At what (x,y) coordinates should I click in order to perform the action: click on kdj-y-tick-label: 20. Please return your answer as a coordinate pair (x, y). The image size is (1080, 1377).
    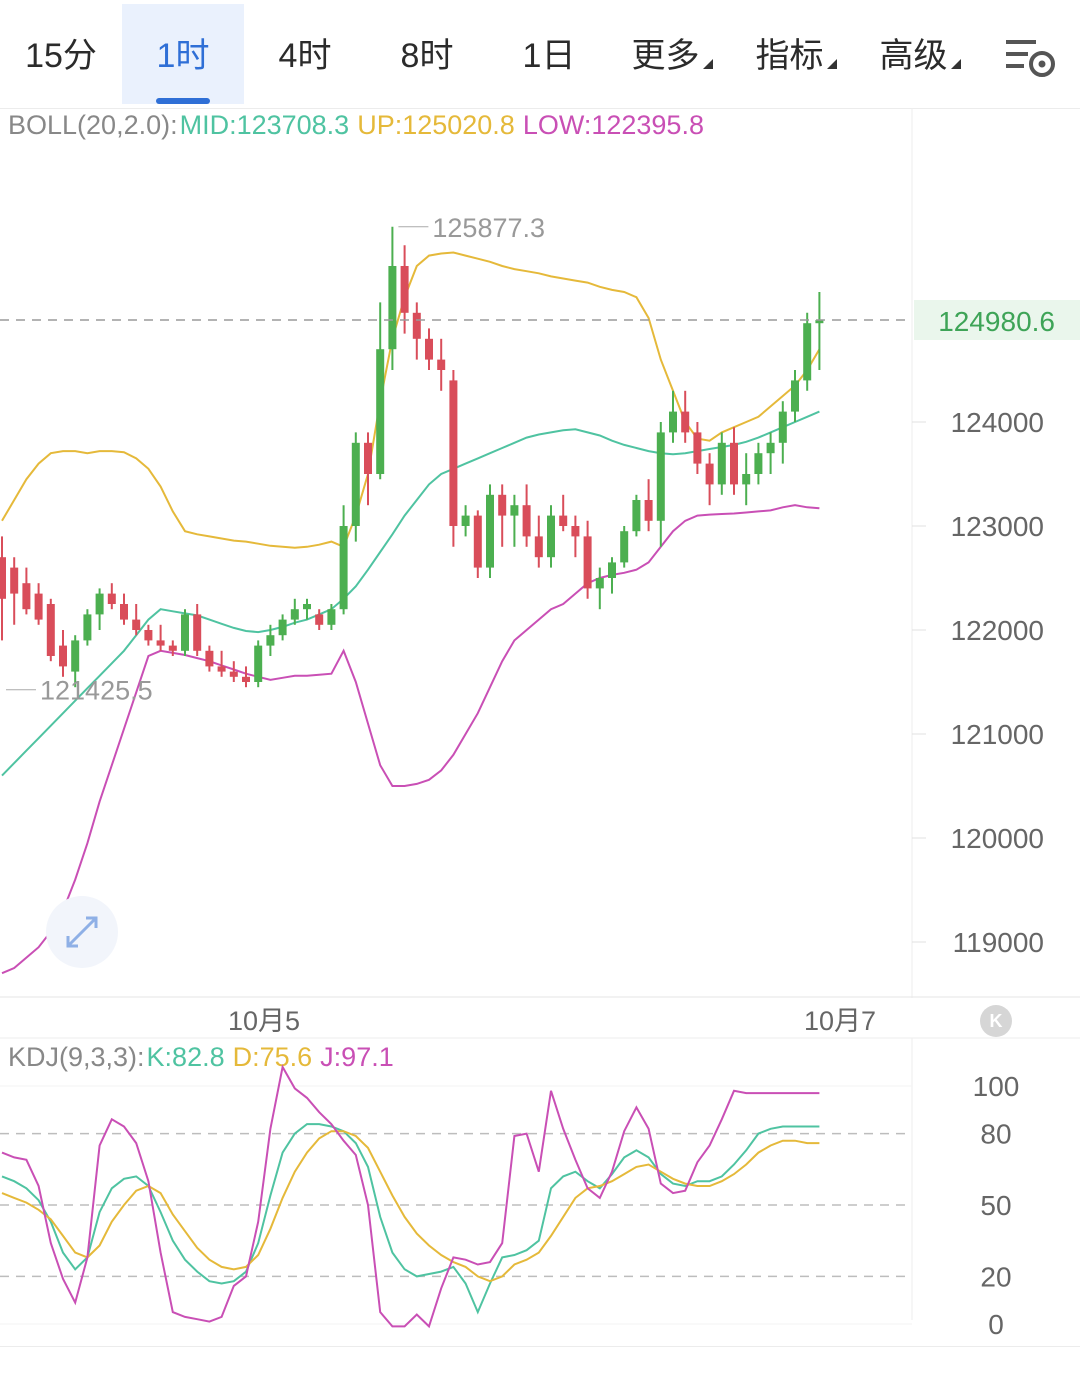
    Looking at the image, I should click on (995, 1276).